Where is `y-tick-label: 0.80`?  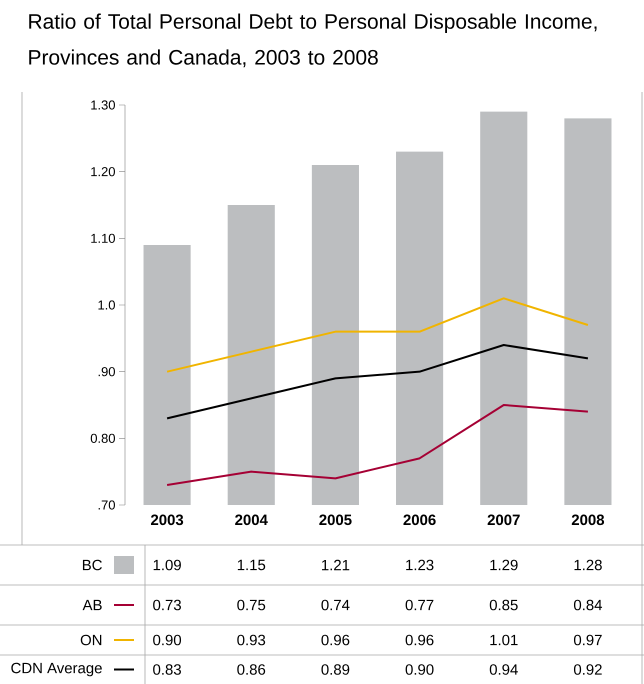 y-tick-label: 0.80 is located at coordinates (102, 438).